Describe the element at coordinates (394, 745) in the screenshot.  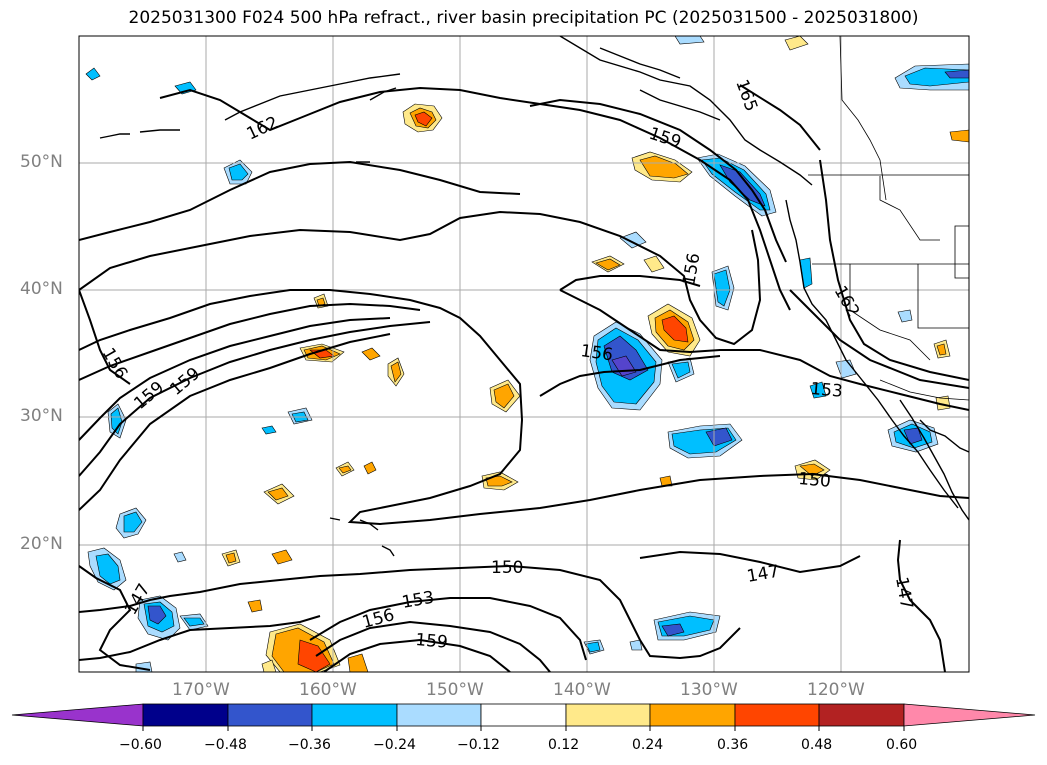
I see `colorbar-tick-label: −0.24` at that location.